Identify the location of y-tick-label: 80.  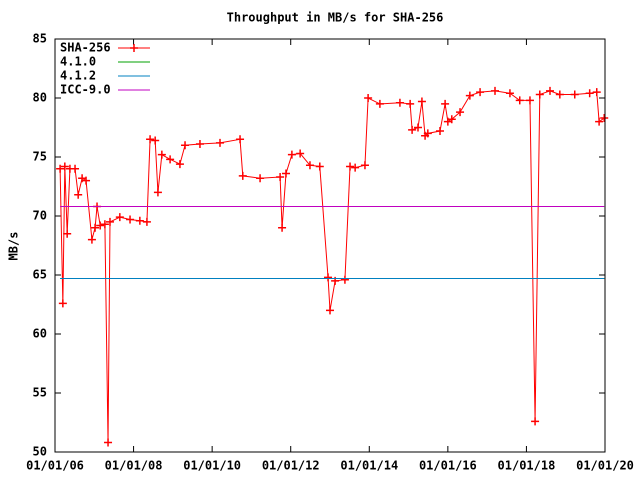
(40, 98).